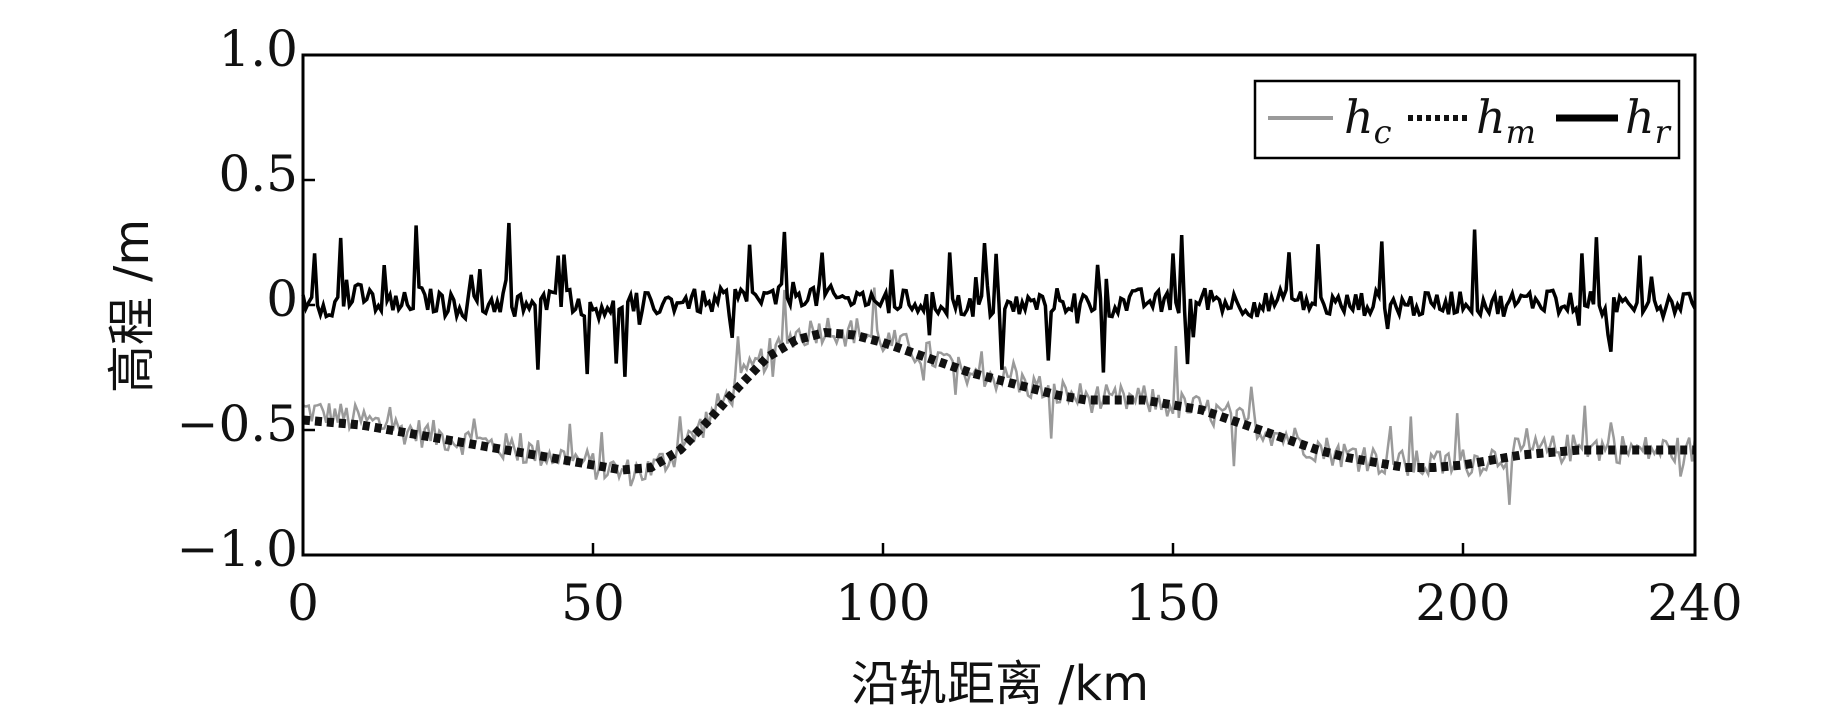 The image size is (1843, 709). I want to click on legend-label-h_c: hc, so click(1368, 120).